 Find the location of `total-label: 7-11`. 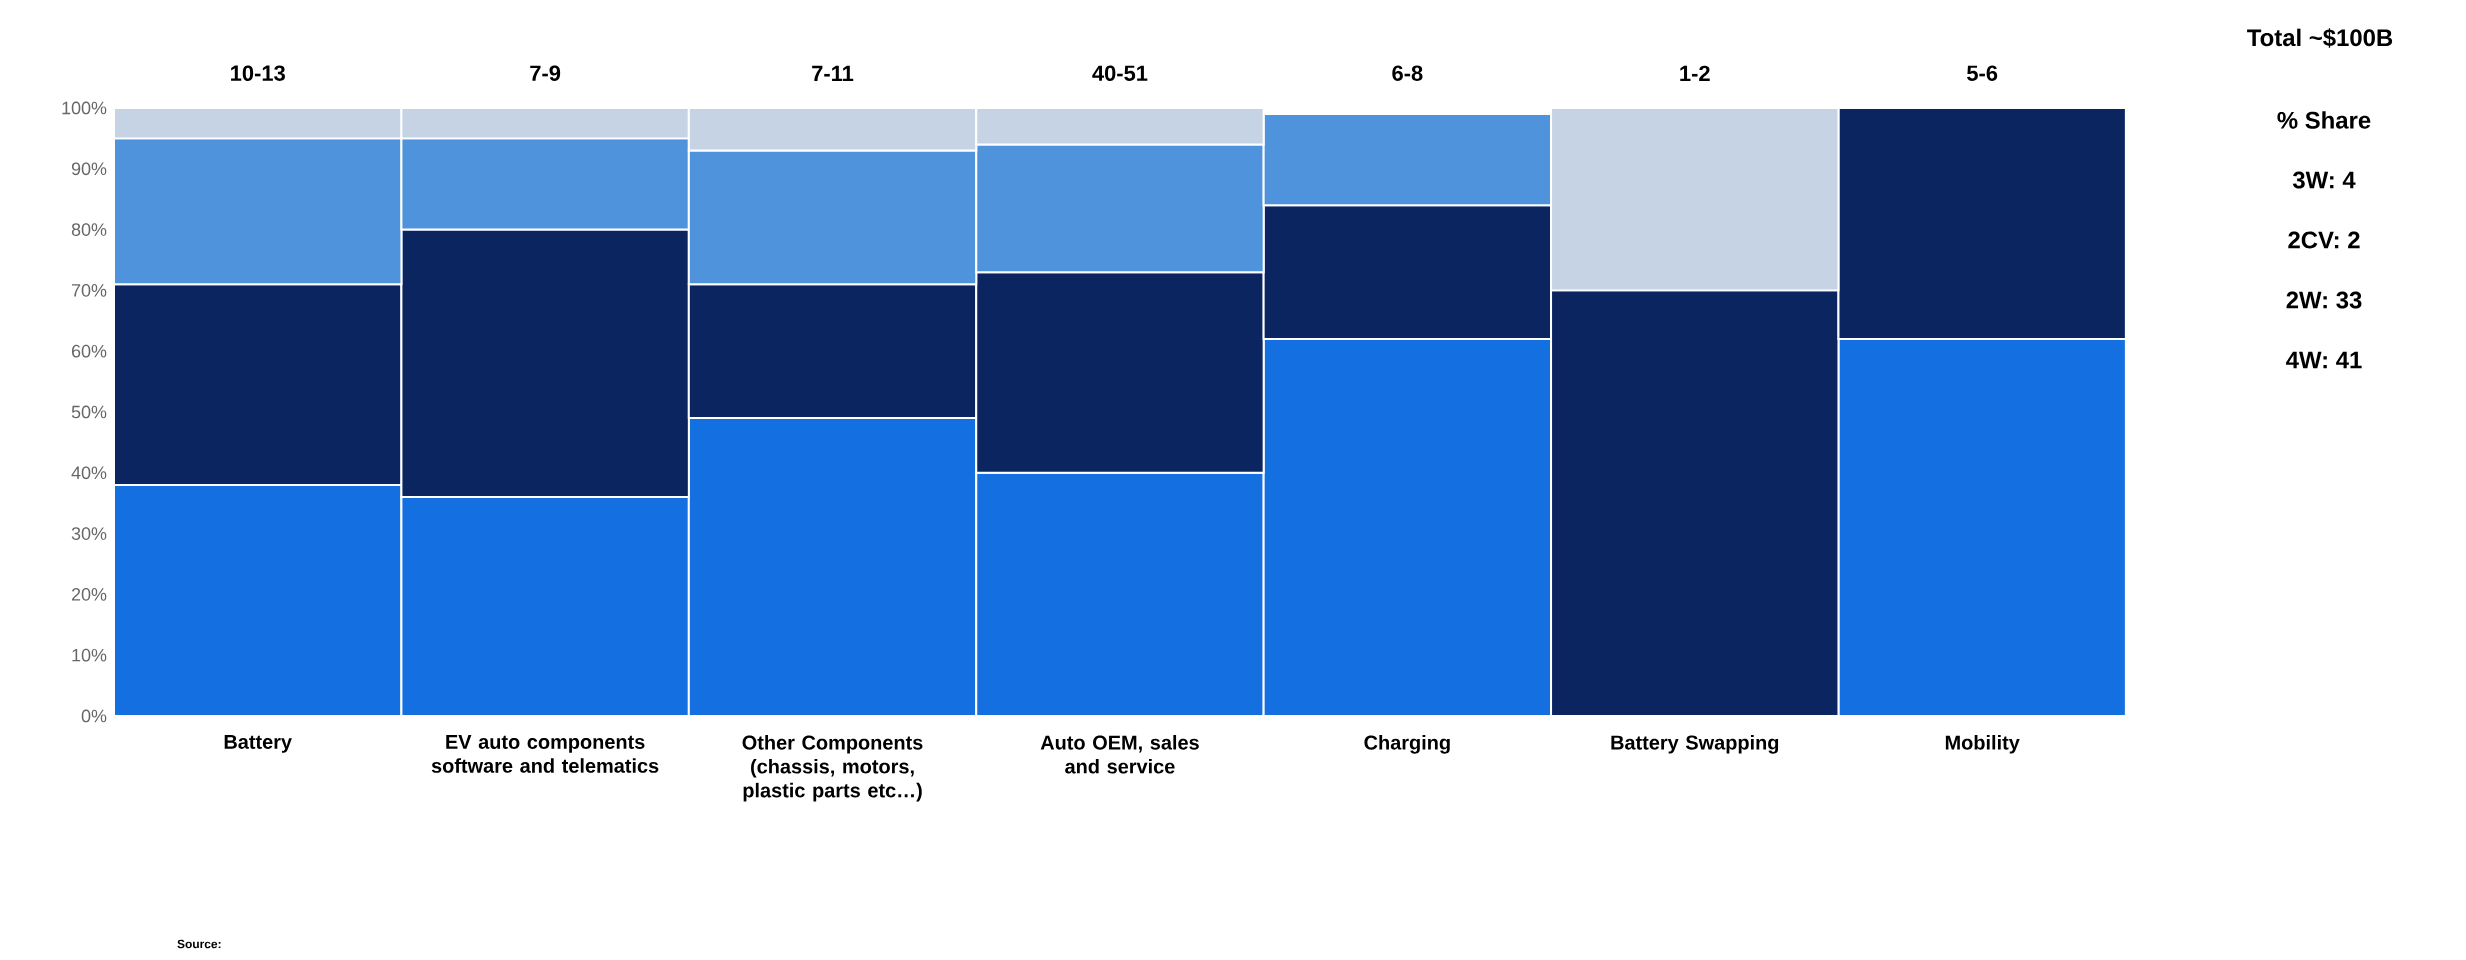

total-label: 7-11 is located at coordinates (833, 73).